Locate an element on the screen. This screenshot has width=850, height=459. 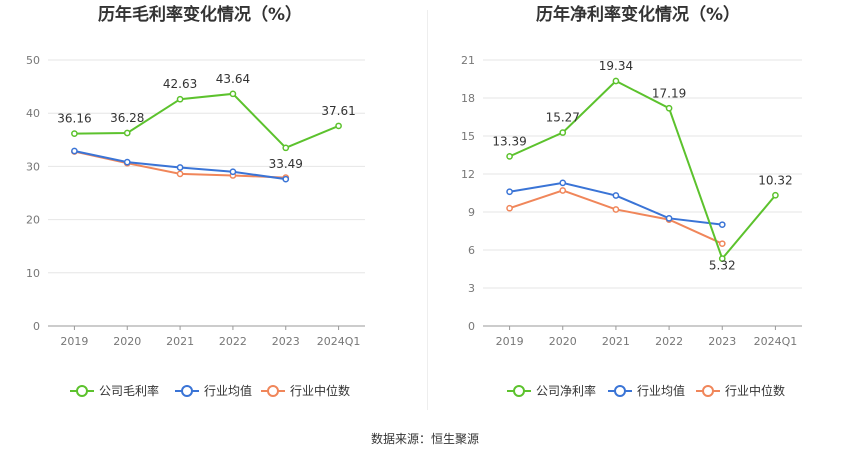
data-label: 15.27 is located at coordinates (563, 118).